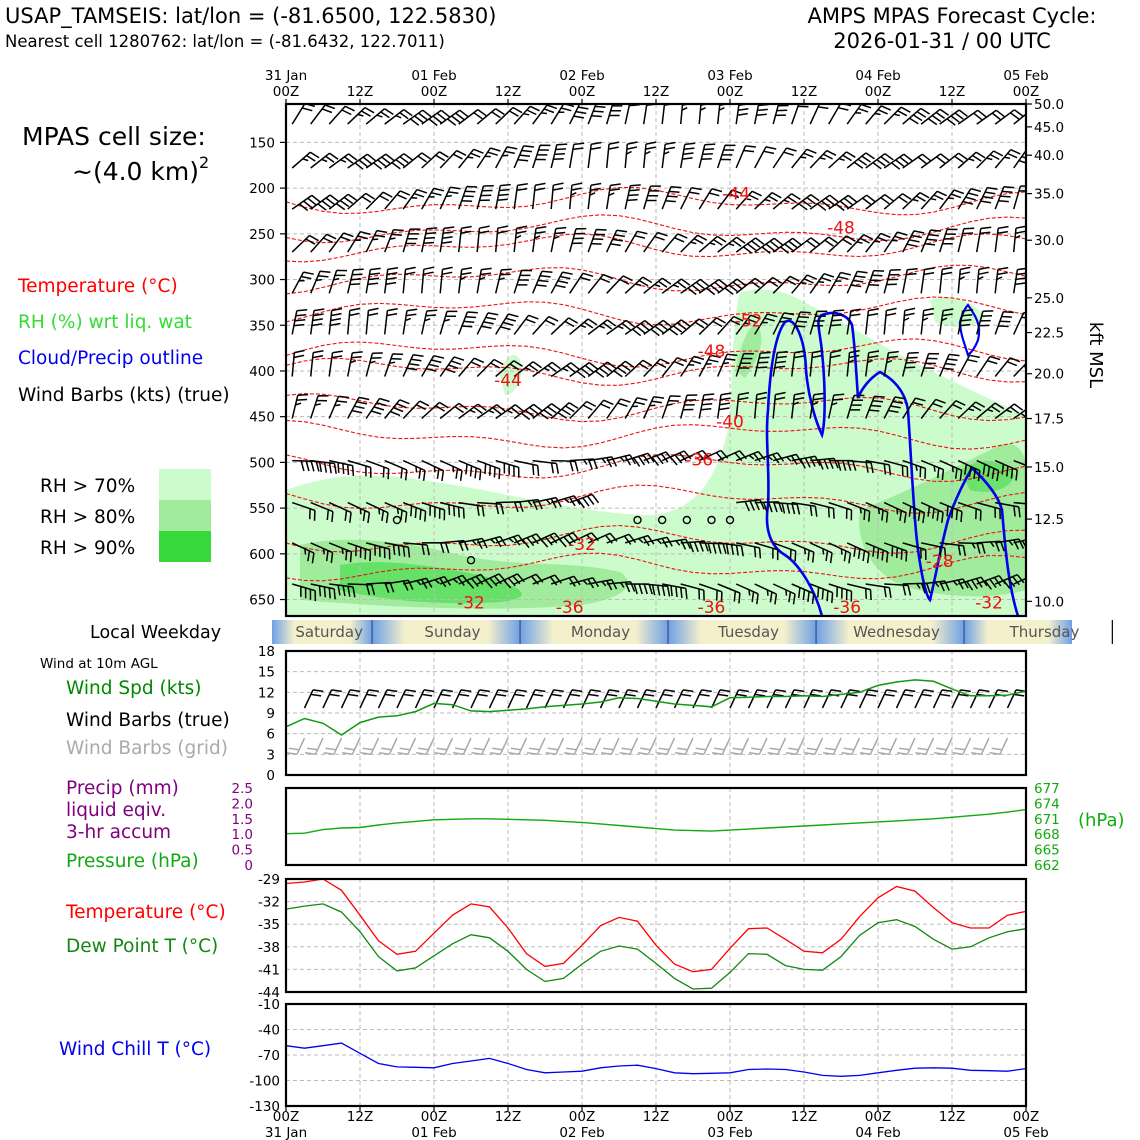 The height and width of the screenshot is (1140, 1140). Describe the element at coordinates (242, 804) in the screenshot. I see `precip-tick-label: 2.0` at that location.